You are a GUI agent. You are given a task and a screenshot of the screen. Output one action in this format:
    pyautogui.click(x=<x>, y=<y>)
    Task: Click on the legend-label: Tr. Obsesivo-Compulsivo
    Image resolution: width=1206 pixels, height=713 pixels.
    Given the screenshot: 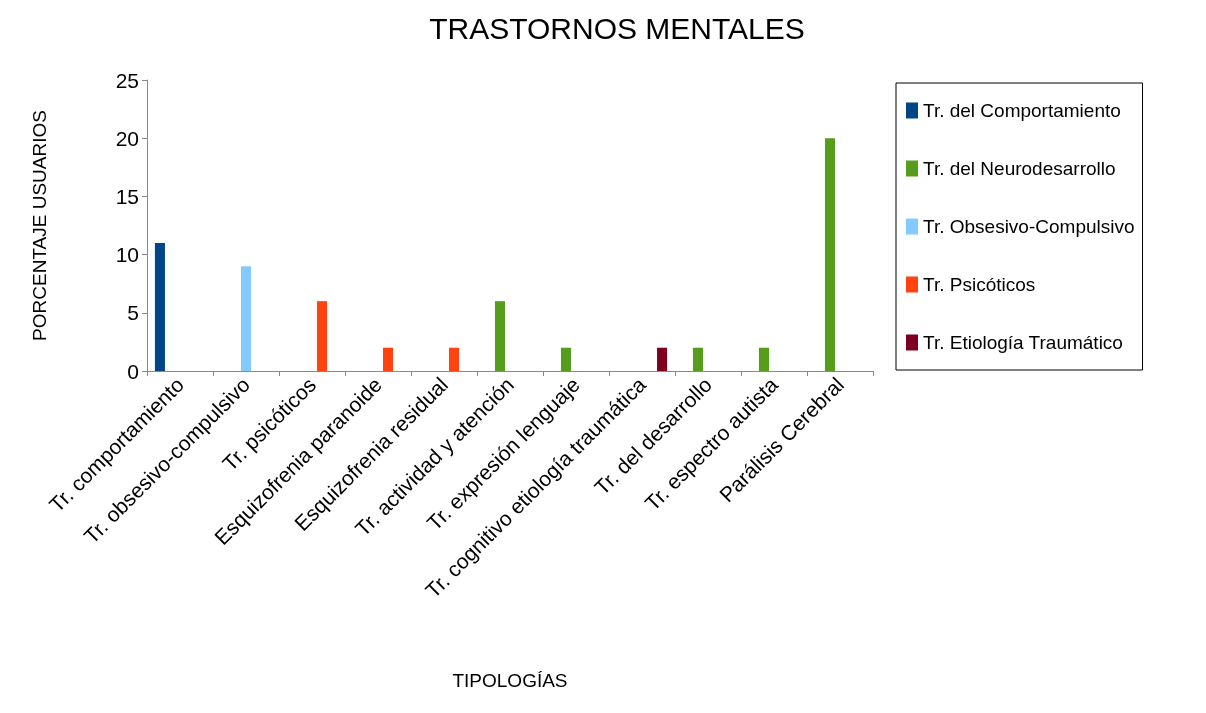 What is the action you would take?
    pyautogui.click(x=1029, y=226)
    